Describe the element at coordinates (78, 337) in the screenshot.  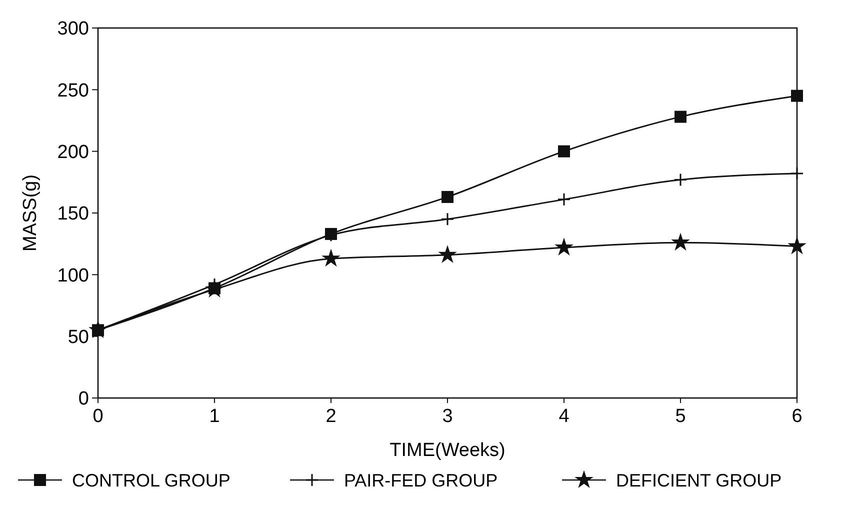
I see `y-tick-label: 50` at that location.